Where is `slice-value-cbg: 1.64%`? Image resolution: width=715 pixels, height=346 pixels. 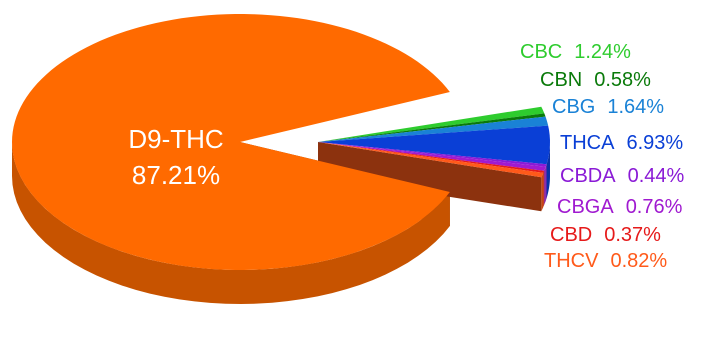 slice-value-cbg: 1.64% is located at coordinates (635, 107).